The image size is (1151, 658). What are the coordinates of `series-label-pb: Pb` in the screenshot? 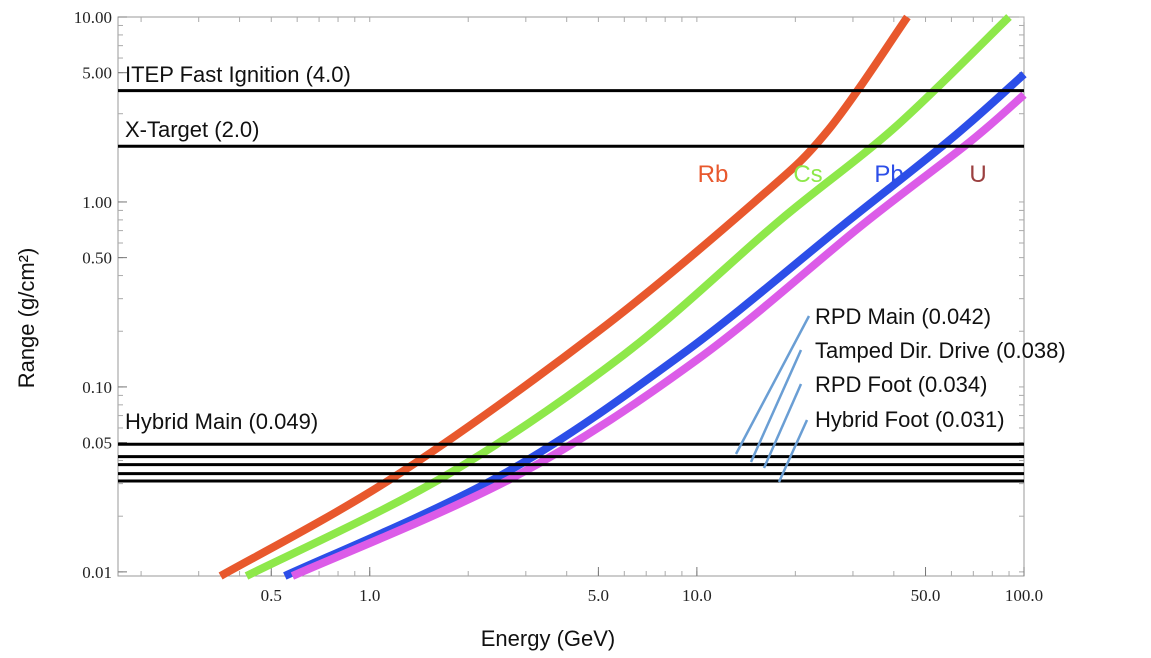 It's located at (888, 174).